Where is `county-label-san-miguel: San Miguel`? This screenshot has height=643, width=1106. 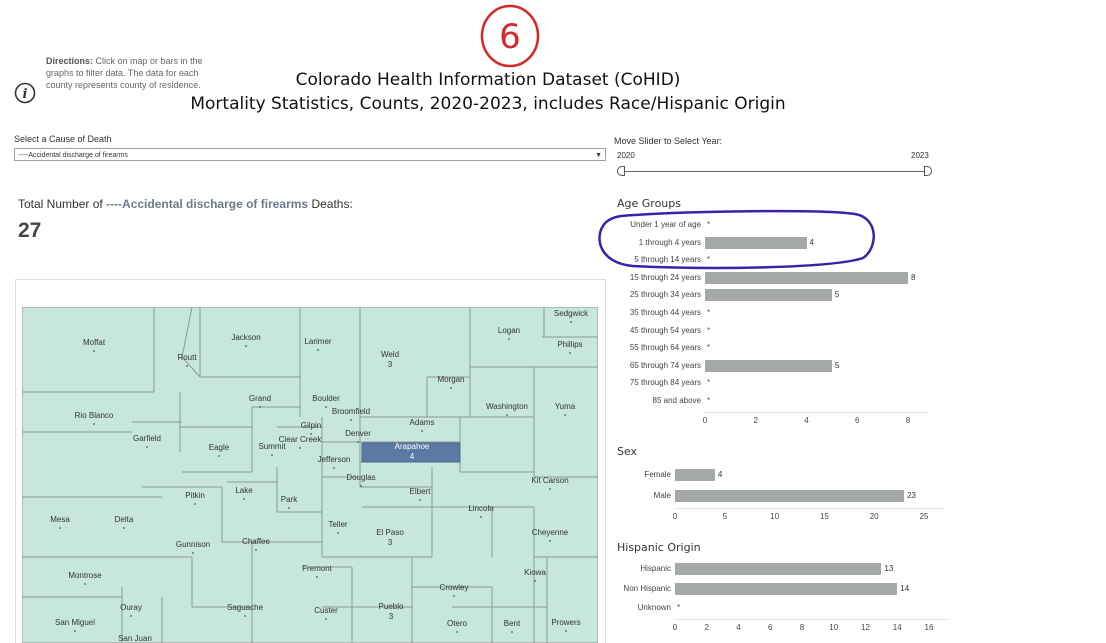
county-label-san-miguel: San Miguel is located at coordinates (75, 622).